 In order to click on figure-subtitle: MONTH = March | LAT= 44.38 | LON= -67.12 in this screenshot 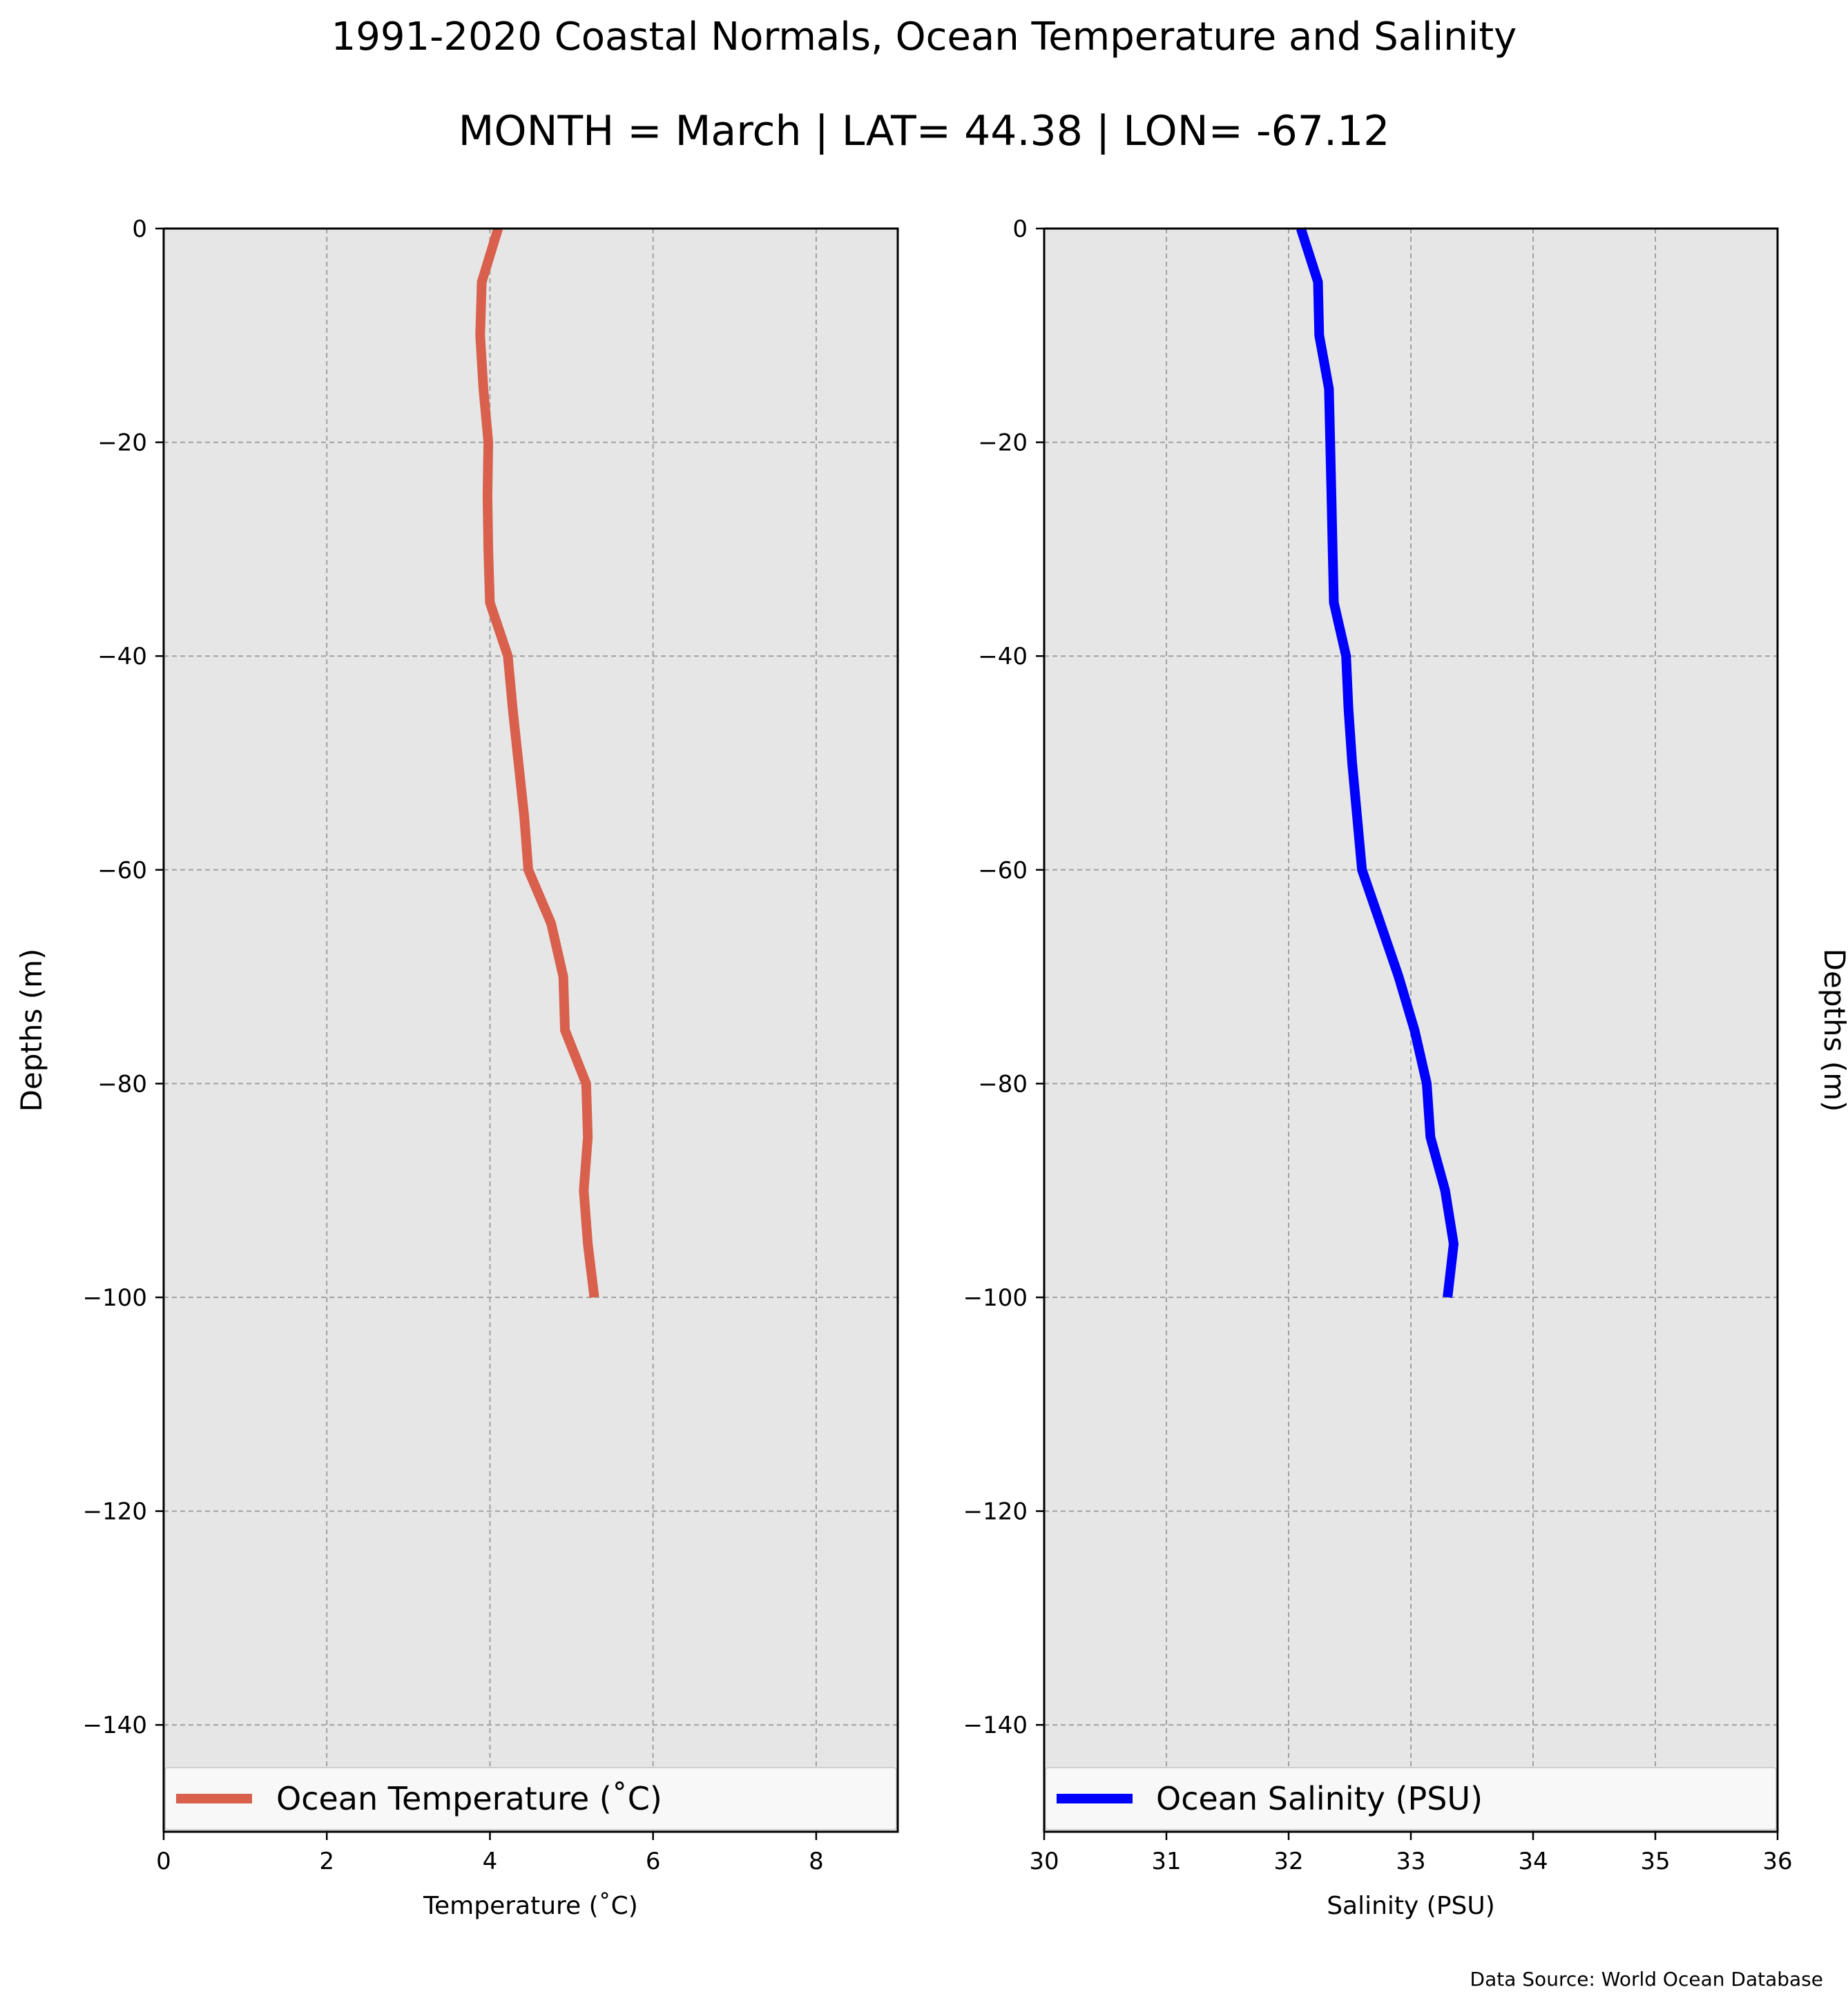, I will do `click(924, 131)`.